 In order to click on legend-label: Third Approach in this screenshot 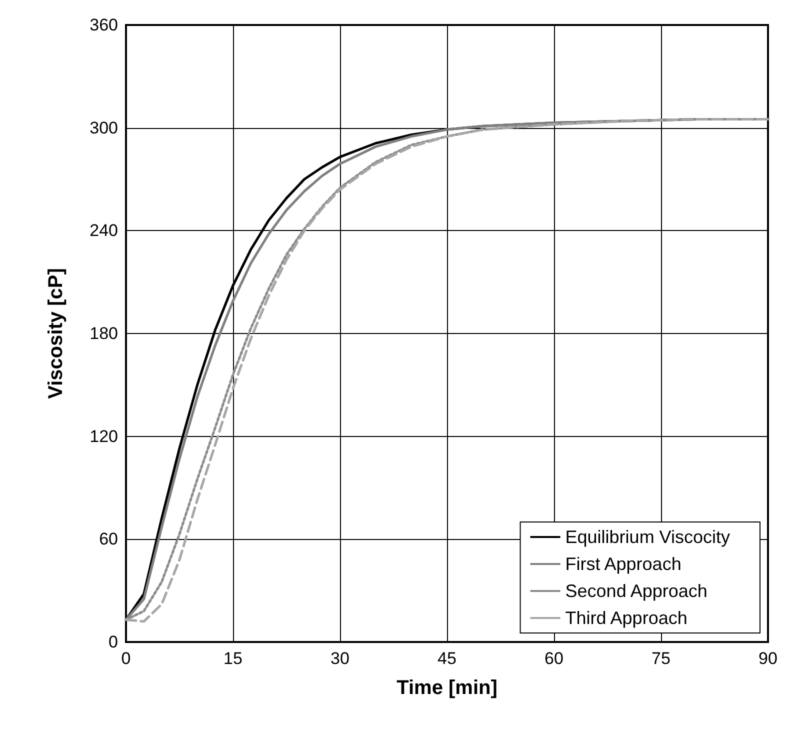, I will do `click(626, 618)`.